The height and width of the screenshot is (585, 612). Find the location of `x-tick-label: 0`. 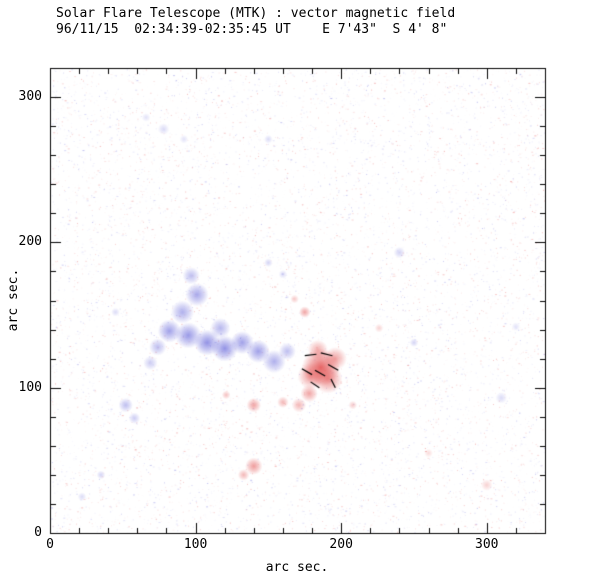

x-tick-label: 0 is located at coordinates (50, 544).